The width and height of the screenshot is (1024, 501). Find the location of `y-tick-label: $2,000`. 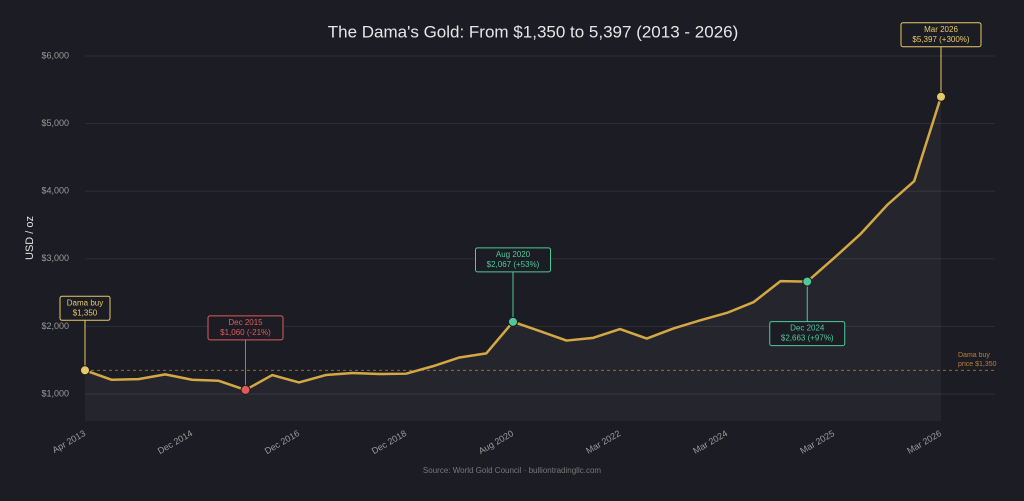

y-tick-label: $2,000 is located at coordinates (55, 326).